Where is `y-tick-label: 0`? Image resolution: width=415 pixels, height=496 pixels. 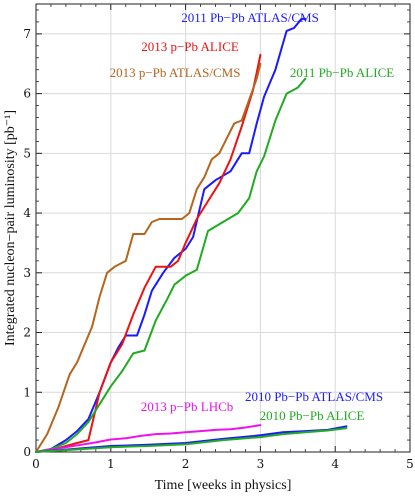
y-tick-label: 0 is located at coordinates (27, 452).